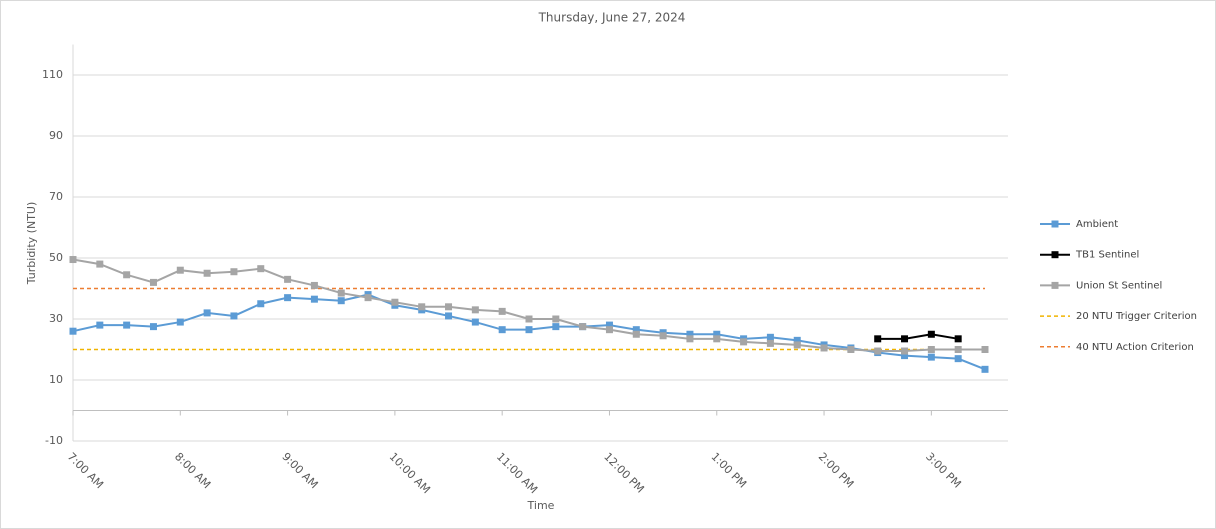  What do you see at coordinates (541, 505) in the screenshot?
I see `x-axis-label: Time` at bounding box center [541, 505].